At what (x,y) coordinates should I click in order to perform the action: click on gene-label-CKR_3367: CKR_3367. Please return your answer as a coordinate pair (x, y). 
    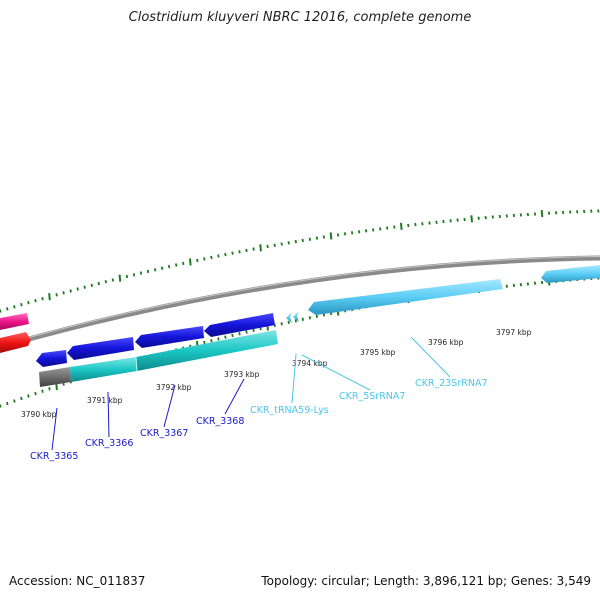
    Looking at the image, I should click on (164, 433).